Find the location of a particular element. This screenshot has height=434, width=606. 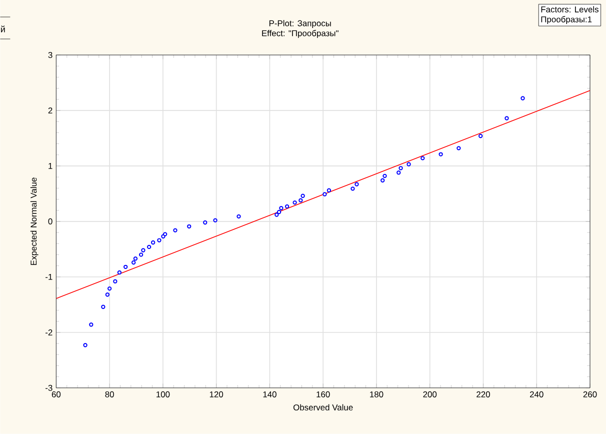

x-tick-label: 80 is located at coordinates (109, 394).